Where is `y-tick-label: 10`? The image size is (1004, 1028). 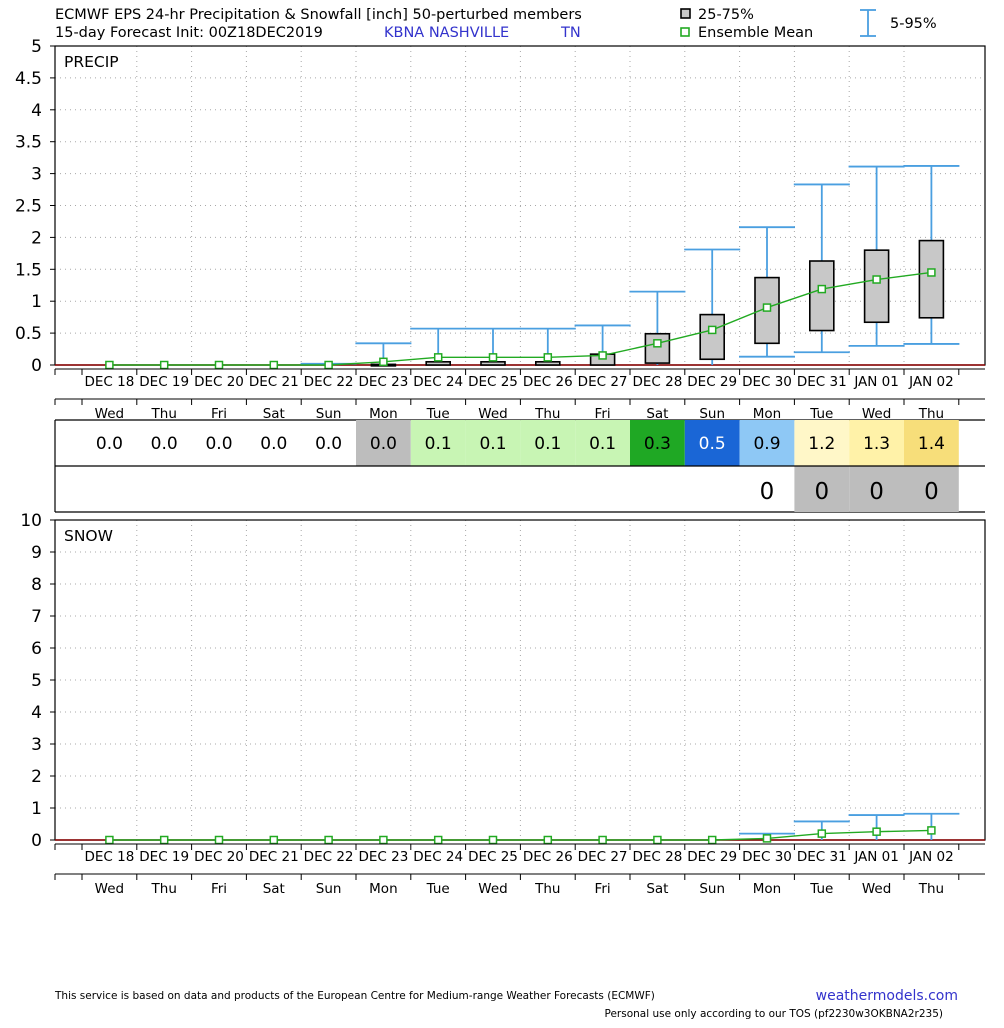 y-tick-label: 10 is located at coordinates (31, 521).